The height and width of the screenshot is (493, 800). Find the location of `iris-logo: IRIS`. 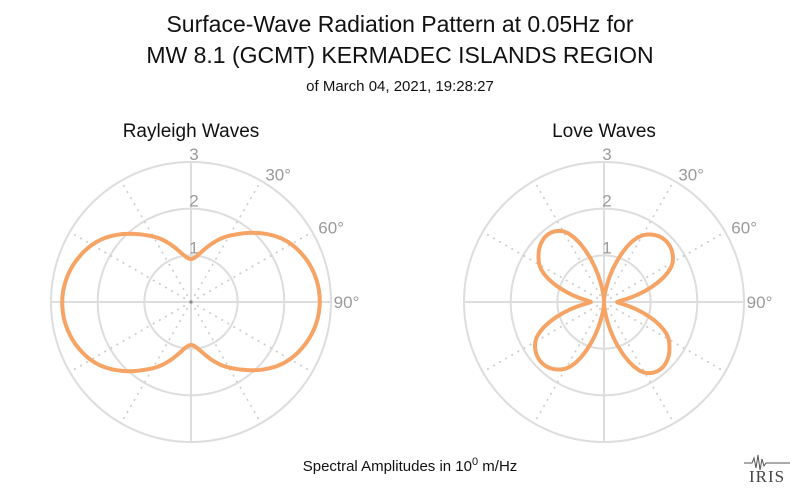

iris-logo: IRIS is located at coordinates (767, 470).